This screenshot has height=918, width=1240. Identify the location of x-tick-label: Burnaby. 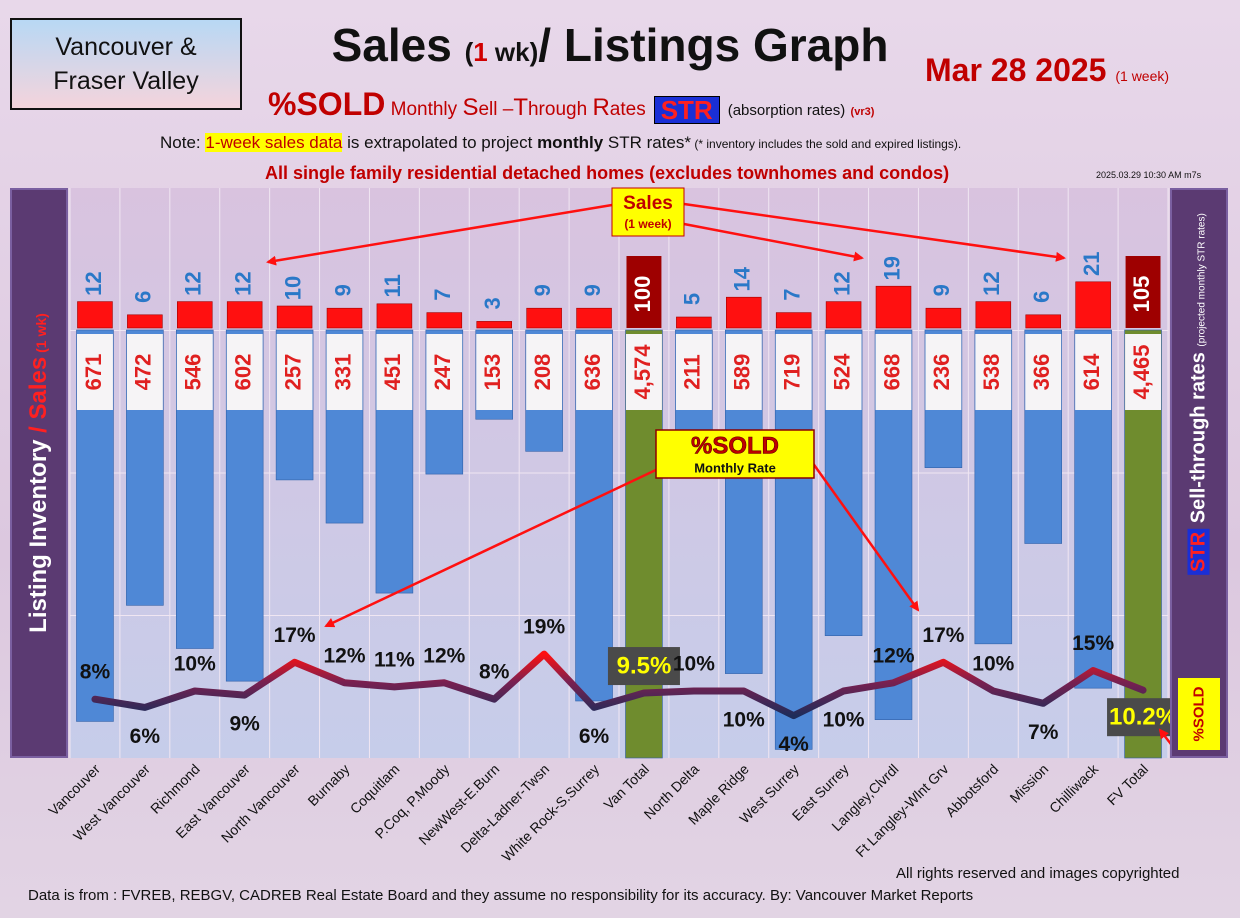
(328, 785).